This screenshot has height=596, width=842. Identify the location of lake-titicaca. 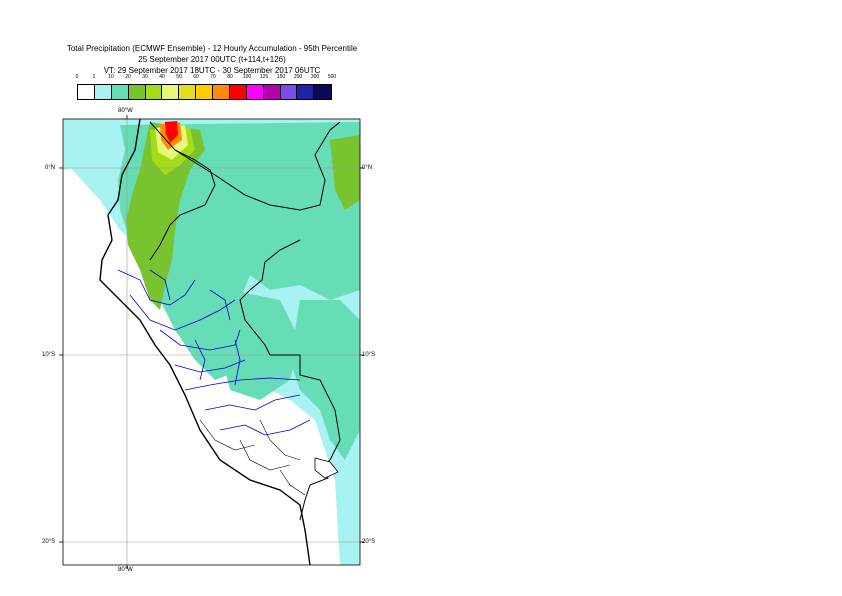
(326, 468).